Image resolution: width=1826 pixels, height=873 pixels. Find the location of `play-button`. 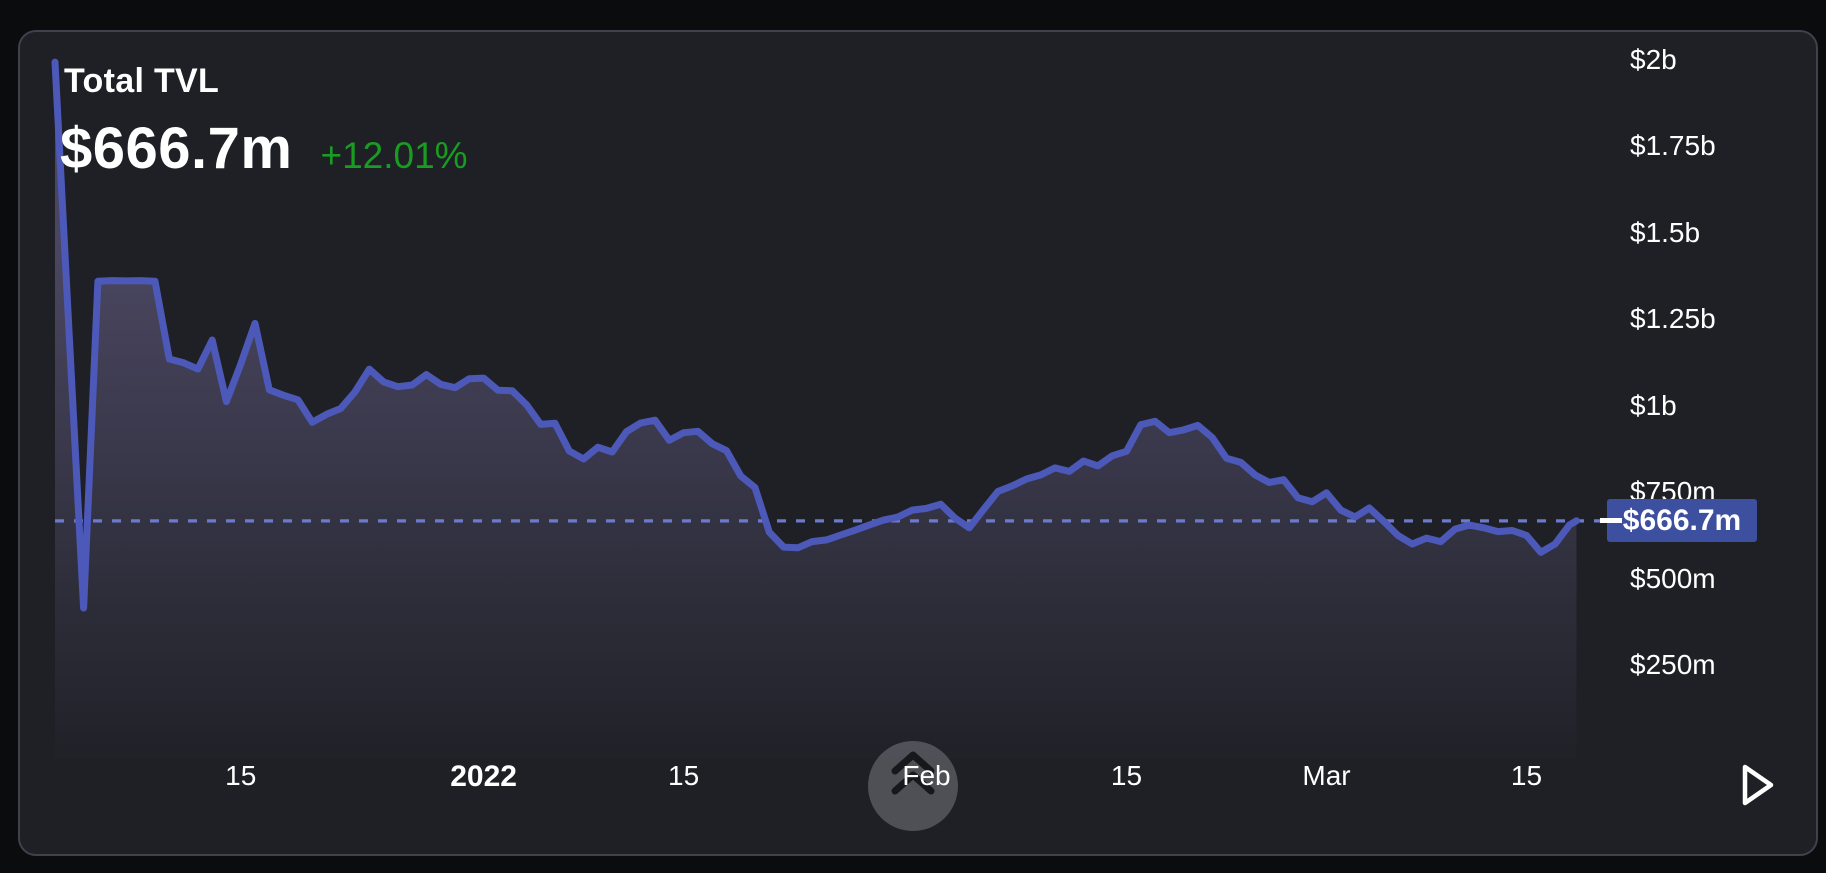

play-button is located at coordinates (1757, 786).